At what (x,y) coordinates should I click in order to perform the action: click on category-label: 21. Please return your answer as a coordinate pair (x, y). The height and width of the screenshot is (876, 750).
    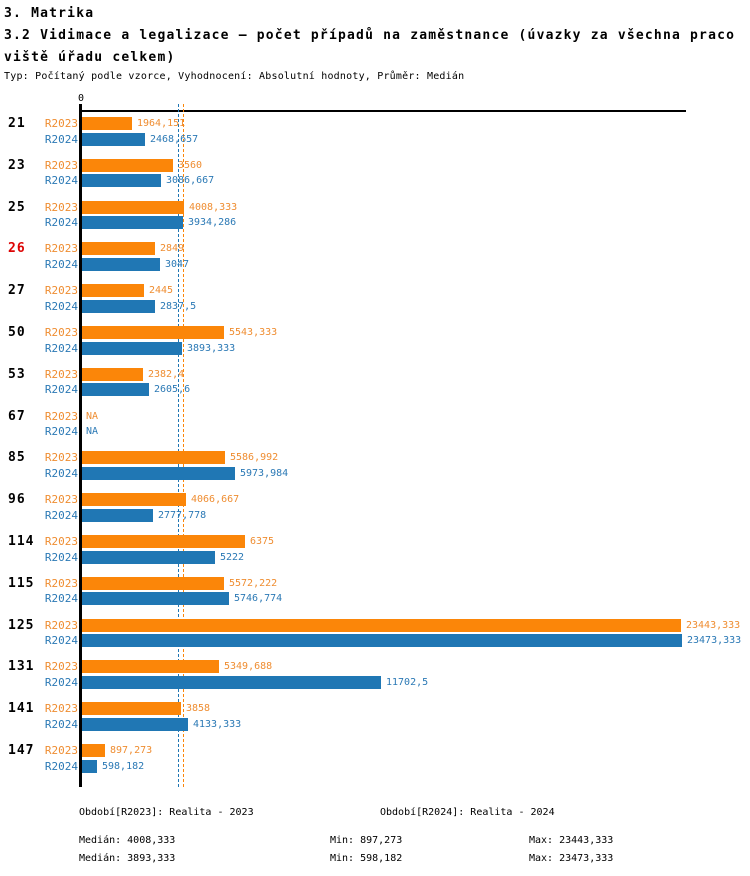
    Looking at the image, I should click on (17, 123).